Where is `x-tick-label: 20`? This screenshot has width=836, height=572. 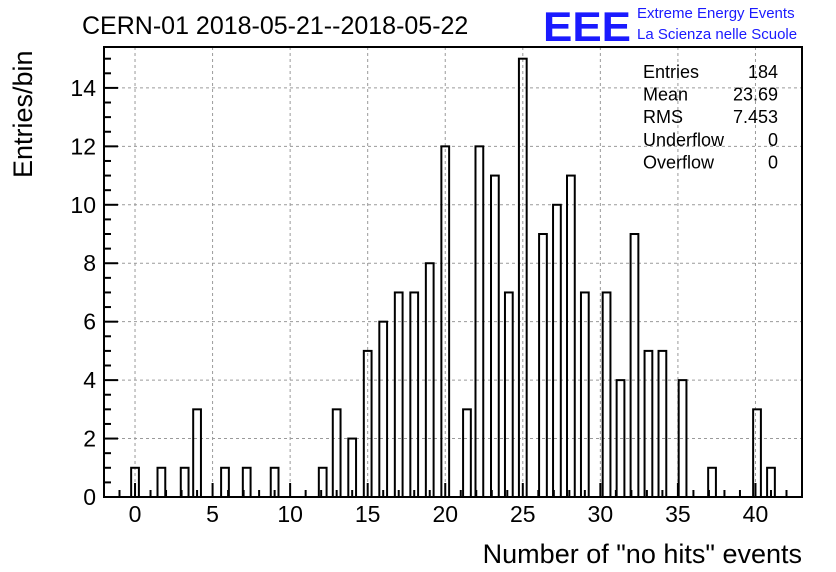
x-tick-label: 20 is located at coordinates (445, 514).